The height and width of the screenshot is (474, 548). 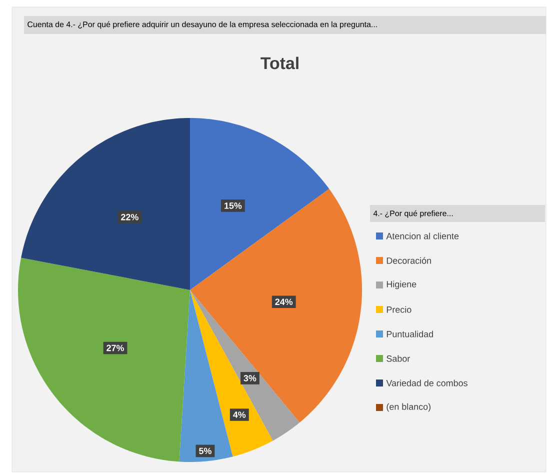 I want to click on legend-label: Sabor, so click(x=398, y=358).